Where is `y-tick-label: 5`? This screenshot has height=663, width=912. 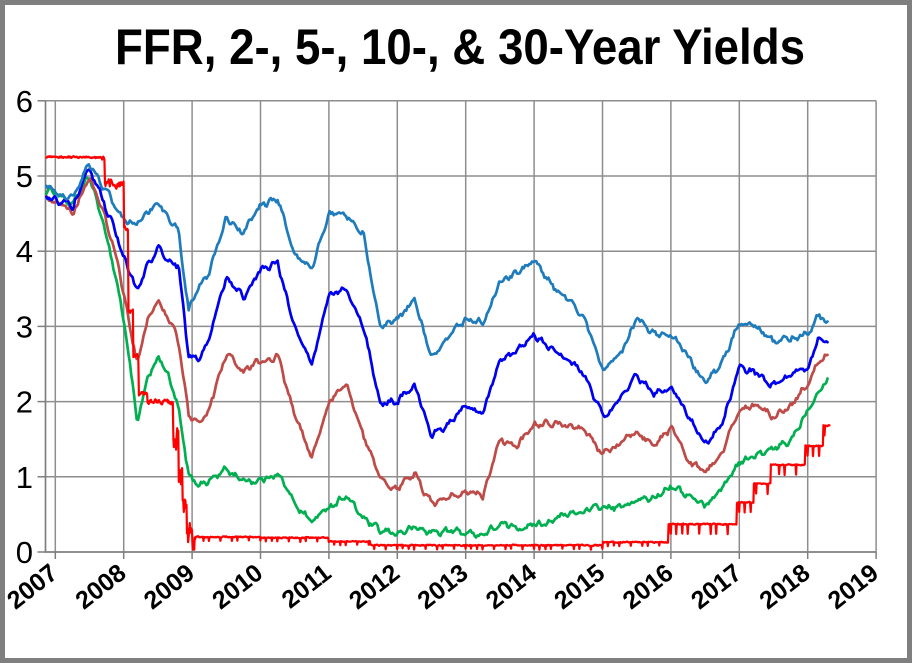
y-tick-label: 5 is located at coordinates (24, 176).